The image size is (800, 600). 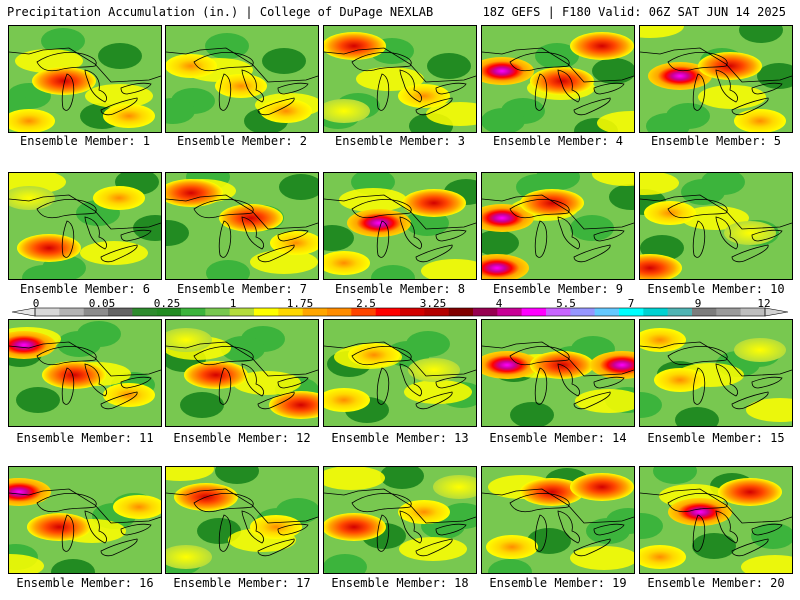 What do you see at coordinates (242, 438) in the screenshot?
I see `ensemble-member-label: Ensemble Member: 12` at bounding box center [242, 438].